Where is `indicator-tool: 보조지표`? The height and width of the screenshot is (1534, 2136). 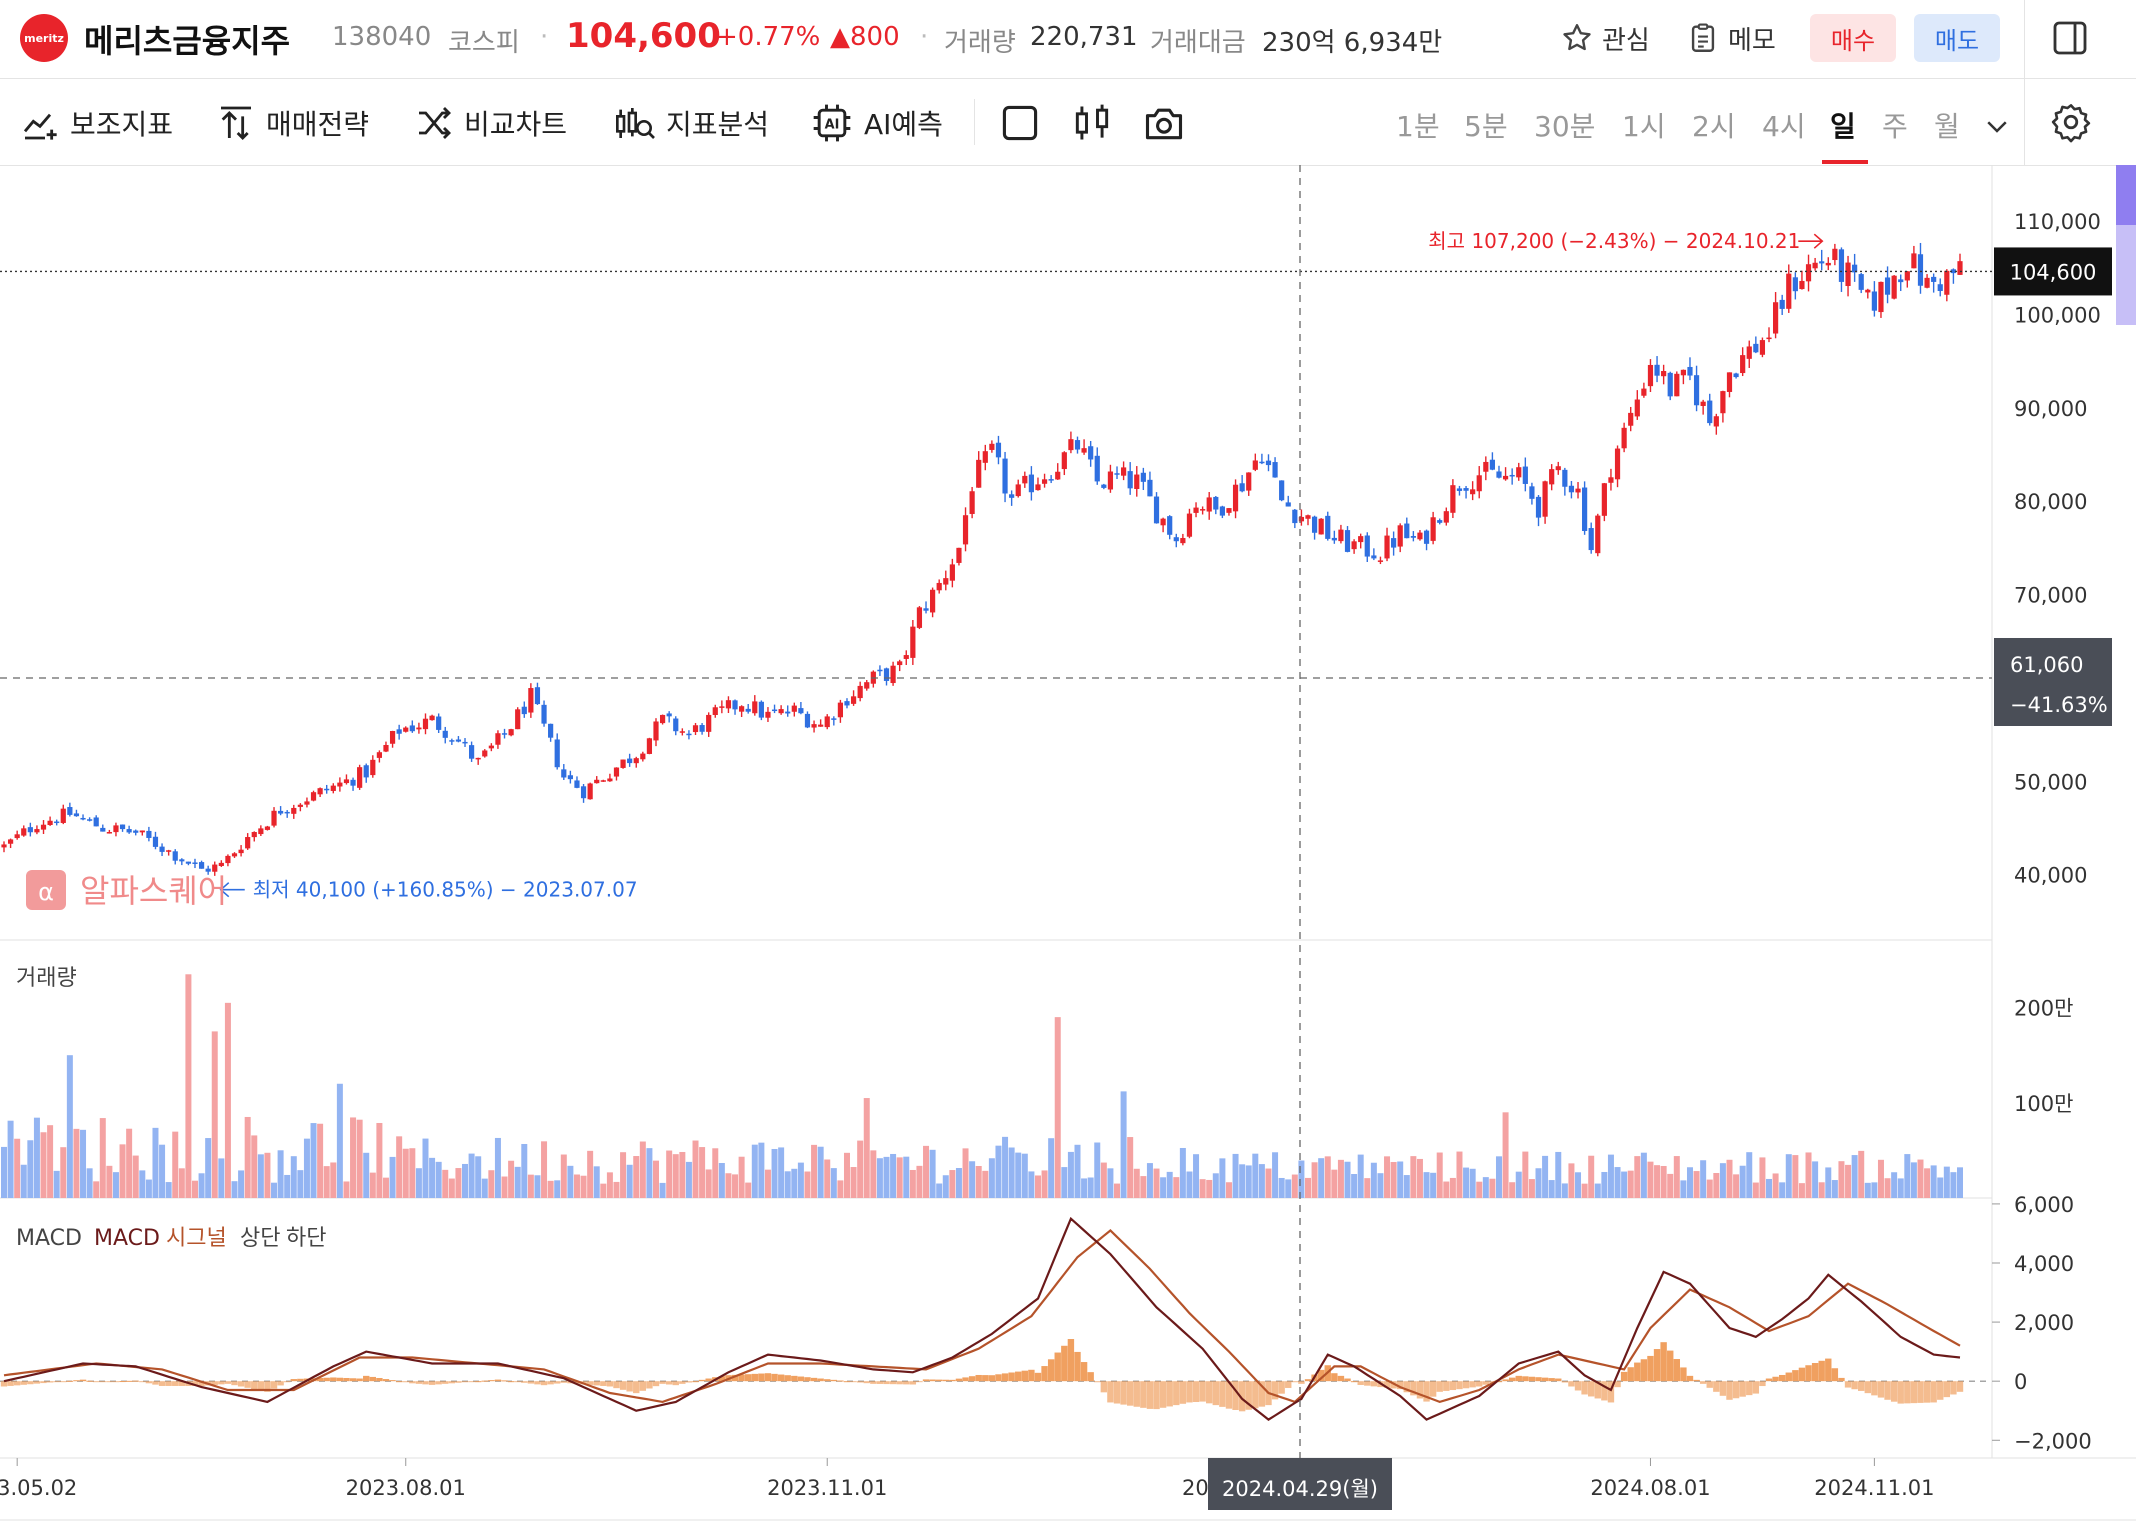
indicator-tool: 보조지표 is located at coordinates (96, 123).